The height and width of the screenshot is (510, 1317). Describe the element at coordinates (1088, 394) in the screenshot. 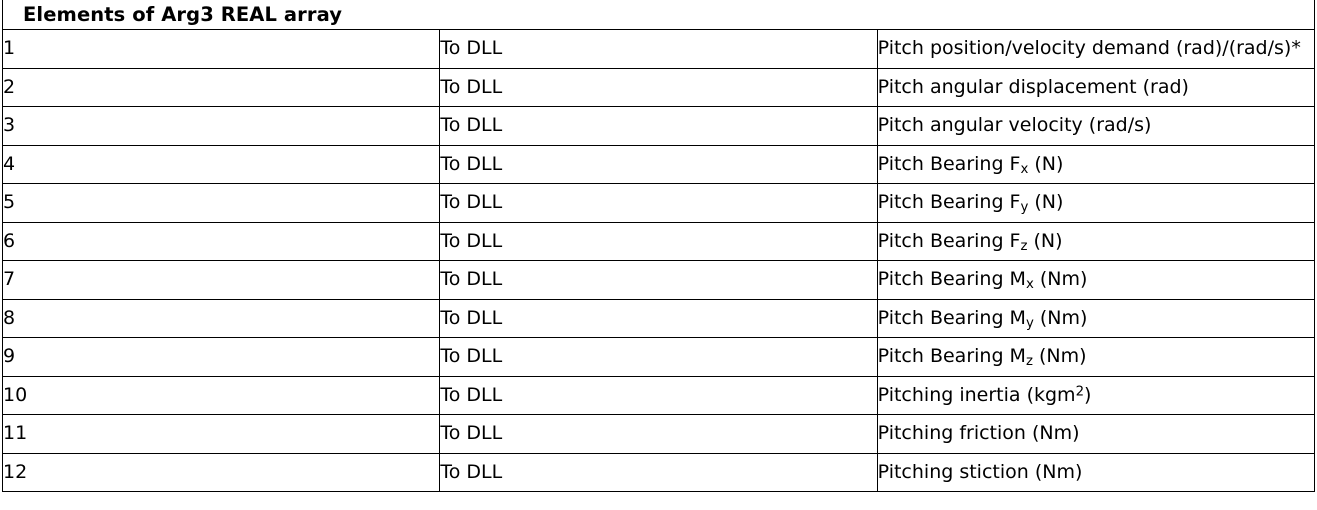

I see `text-run: )` at that location.